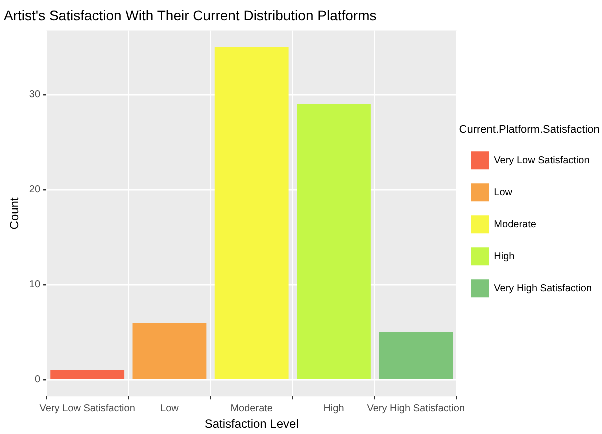  Describe the element at coordinates (170, 408) in the screenshot. I see `x-tick-label: Low` at that location.